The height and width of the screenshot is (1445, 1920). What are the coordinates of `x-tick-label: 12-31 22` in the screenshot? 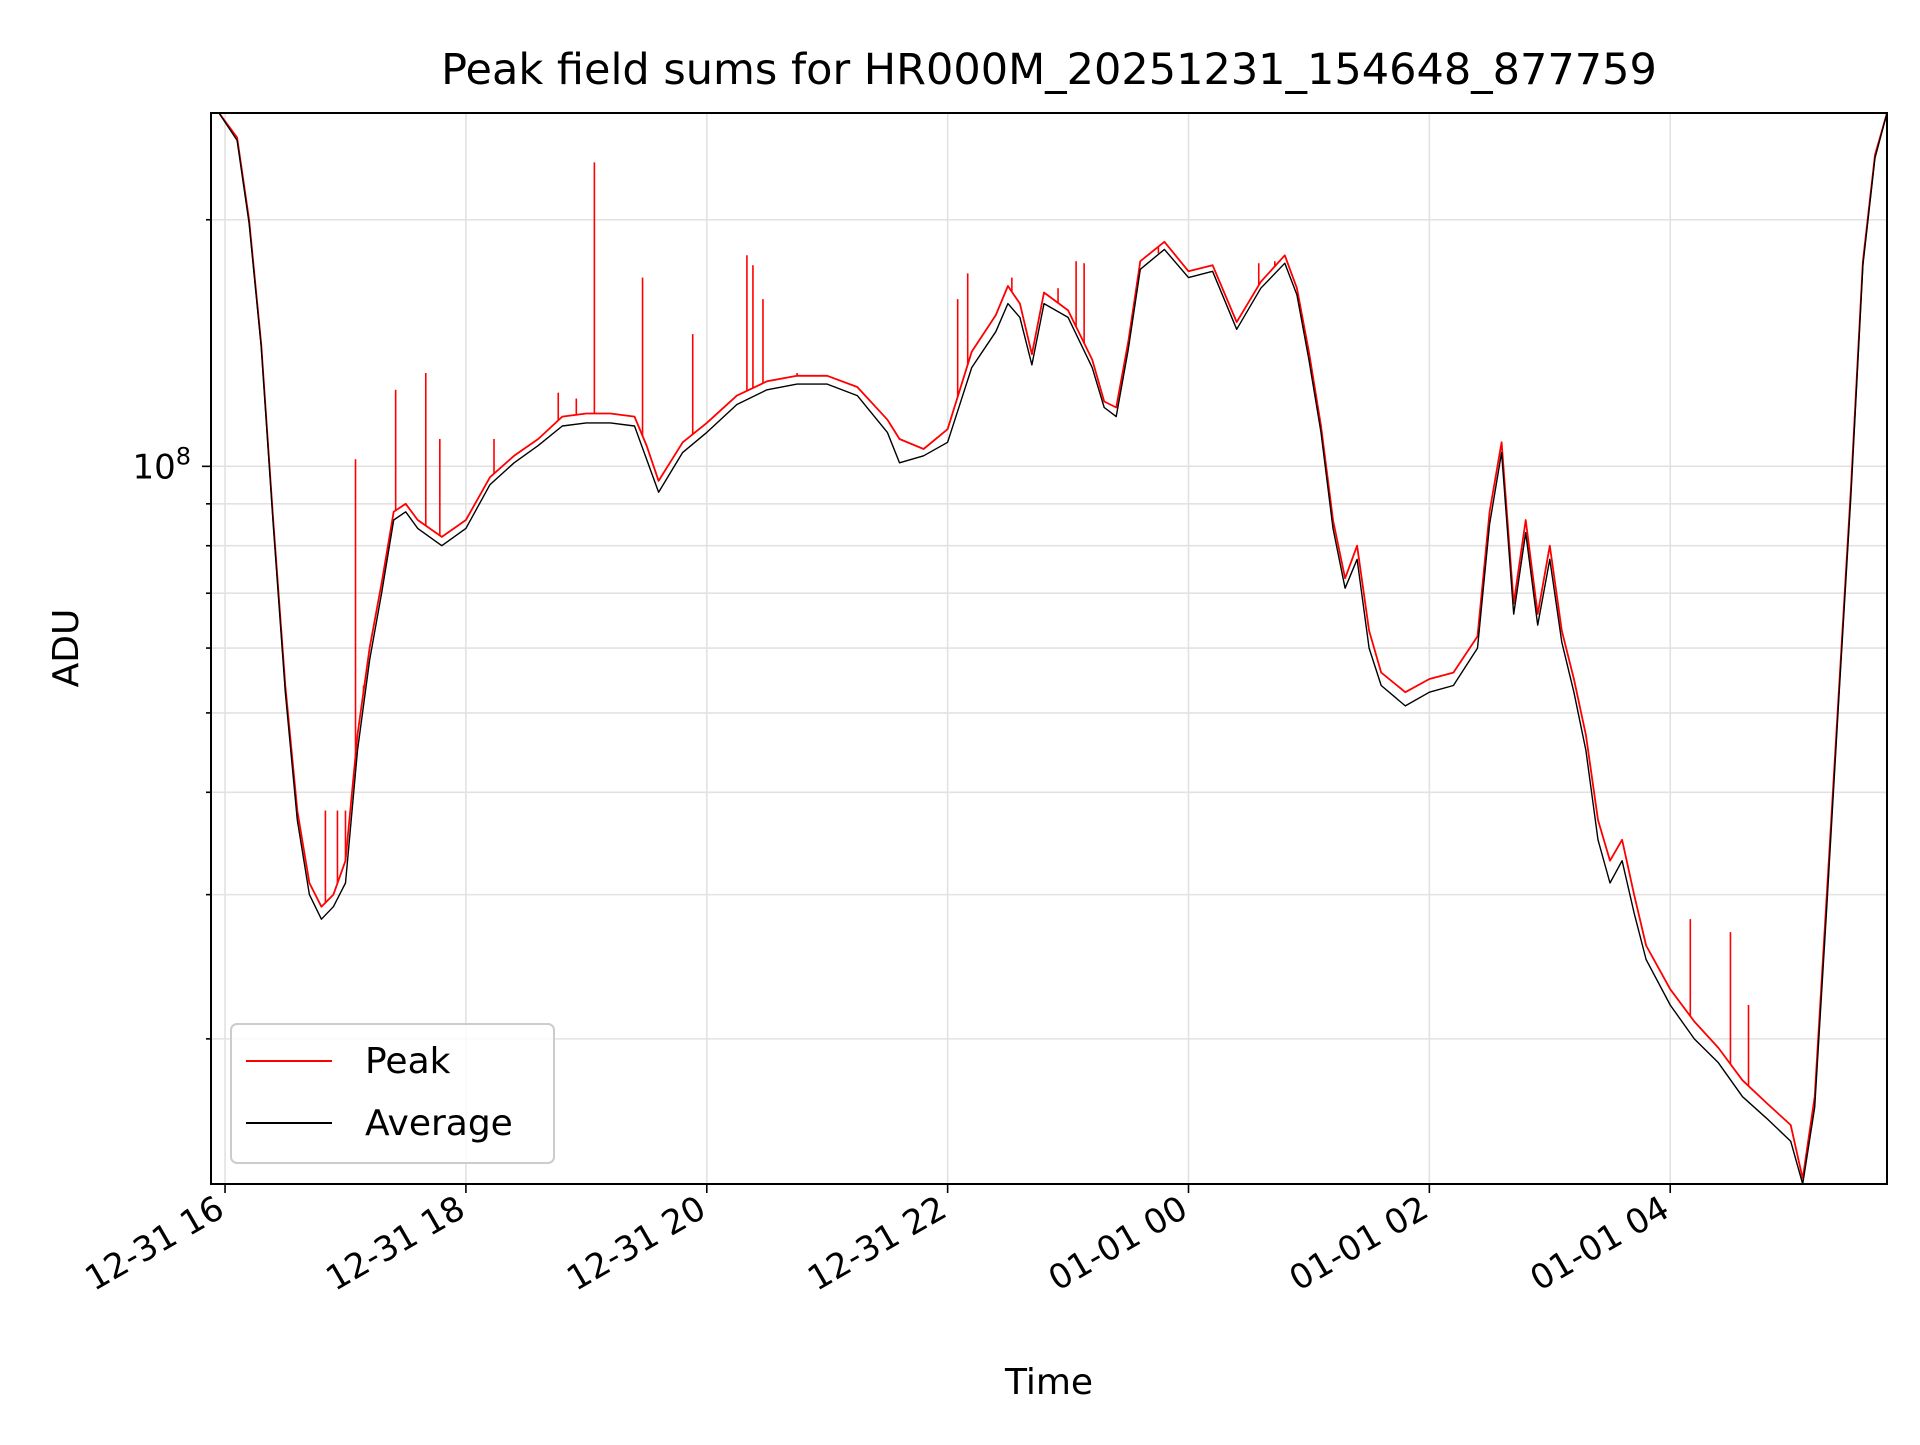 It's located at (877, 1243).